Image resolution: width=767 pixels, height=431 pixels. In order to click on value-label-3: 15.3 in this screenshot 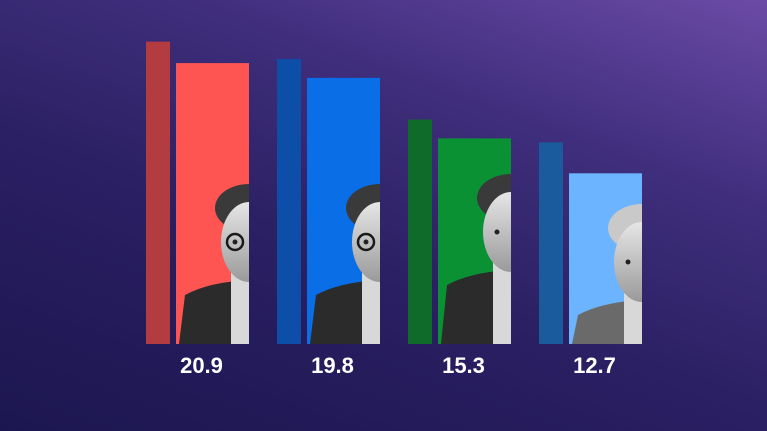, I will do `click(463, 365)`.